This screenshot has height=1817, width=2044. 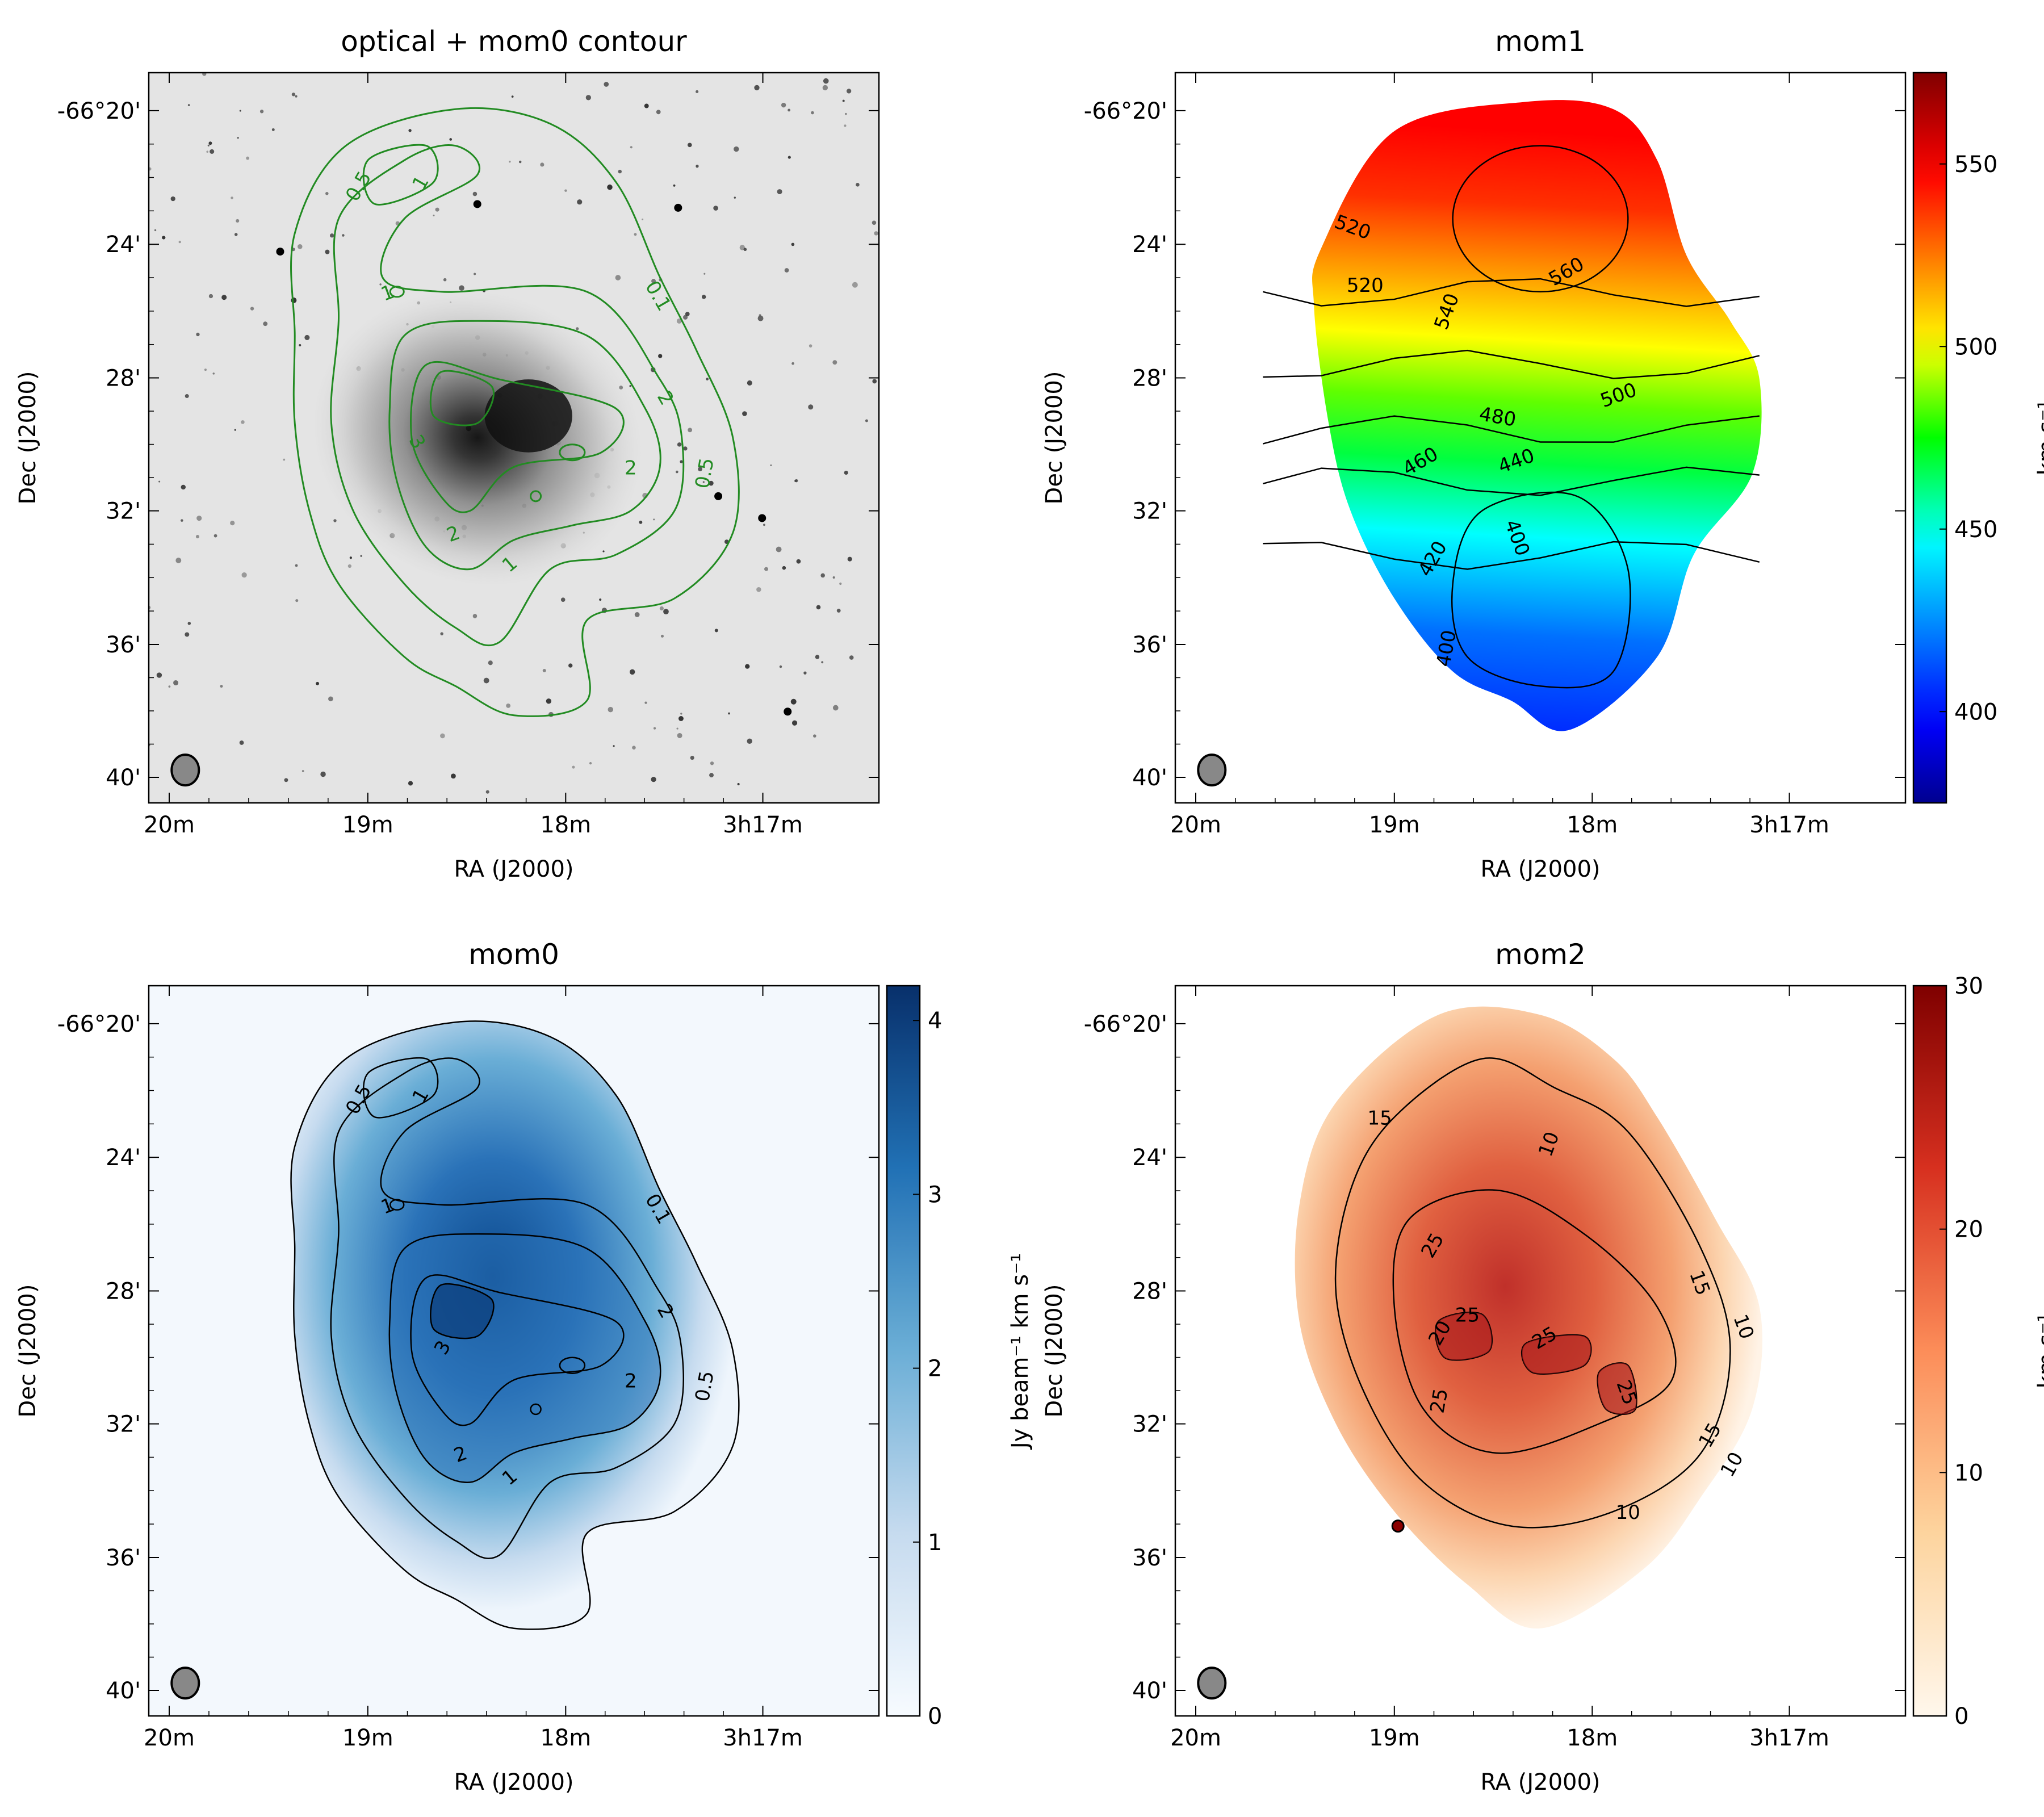 I want to click on colorbar-tick-label: 400, so click(x=1975, y=712).